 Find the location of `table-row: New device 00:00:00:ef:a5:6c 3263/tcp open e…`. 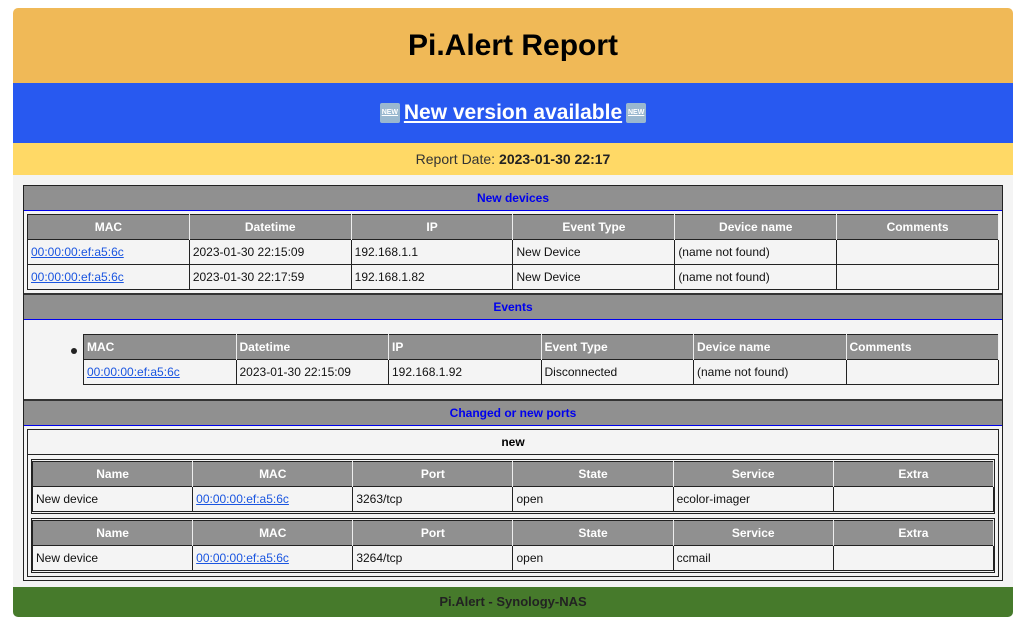

table-row: New device 00:00:00:ef:a5:6c 3263/tcp open e… is located at coordinates (513, 499).